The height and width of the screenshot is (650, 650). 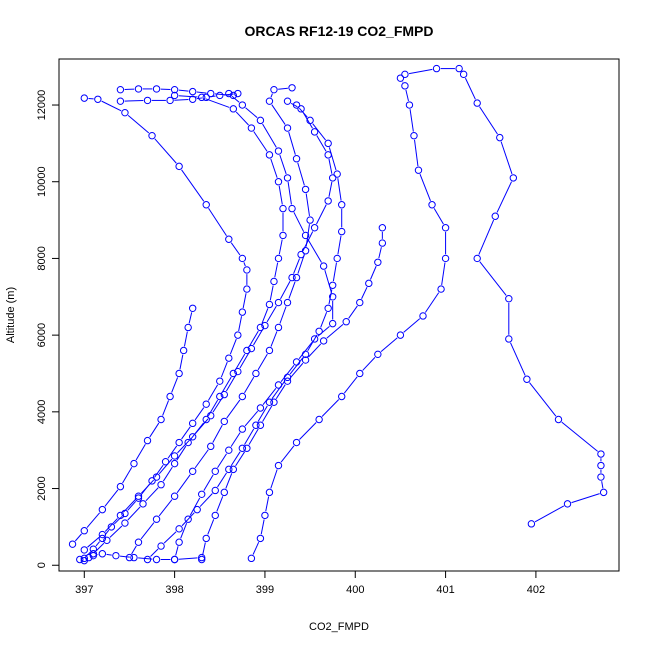 What do you see at coordinates (42, 565) in the screenshot?
I see `y-tick-label: 0` at bounding box center [42, 565].